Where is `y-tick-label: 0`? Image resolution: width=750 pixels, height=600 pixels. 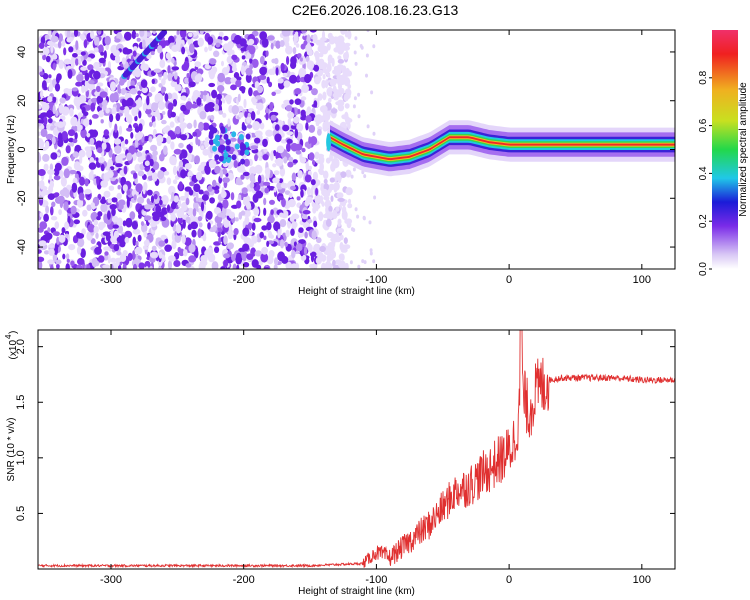 y-tick-label: 0 is located at coordinates (22, 149).